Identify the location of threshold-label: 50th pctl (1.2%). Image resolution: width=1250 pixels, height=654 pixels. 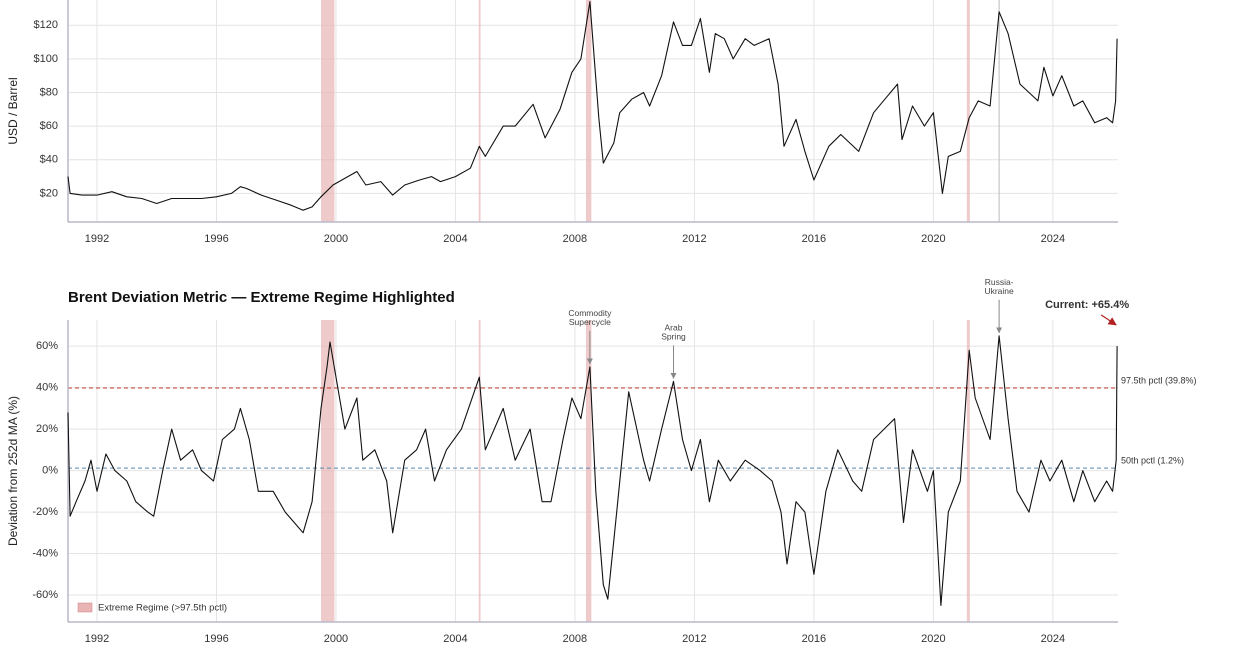
(1152, 460).